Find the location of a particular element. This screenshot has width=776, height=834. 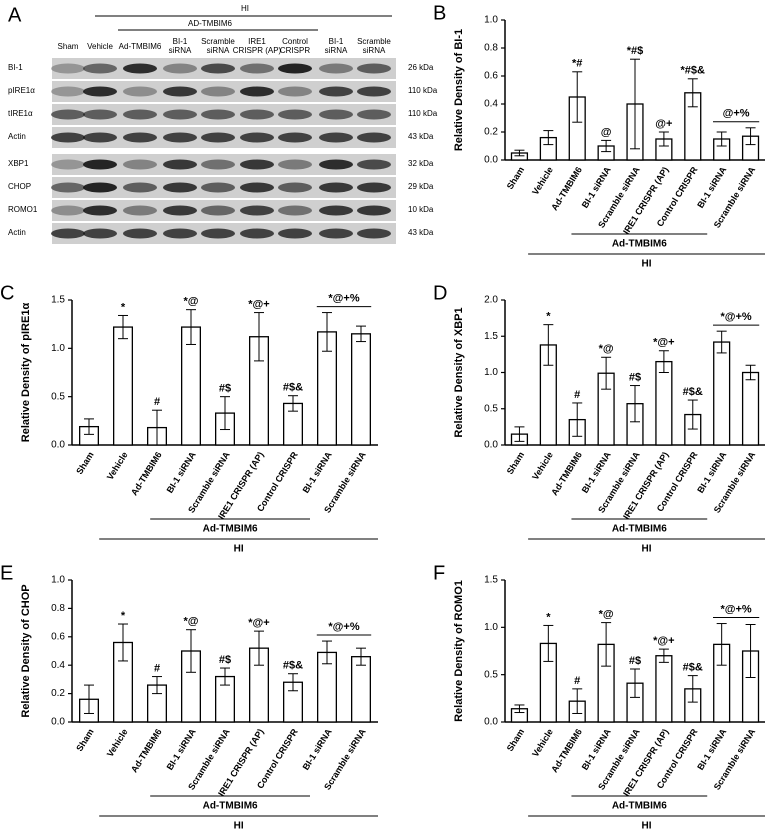

panel-label: D is located at coordinates (440, 293).